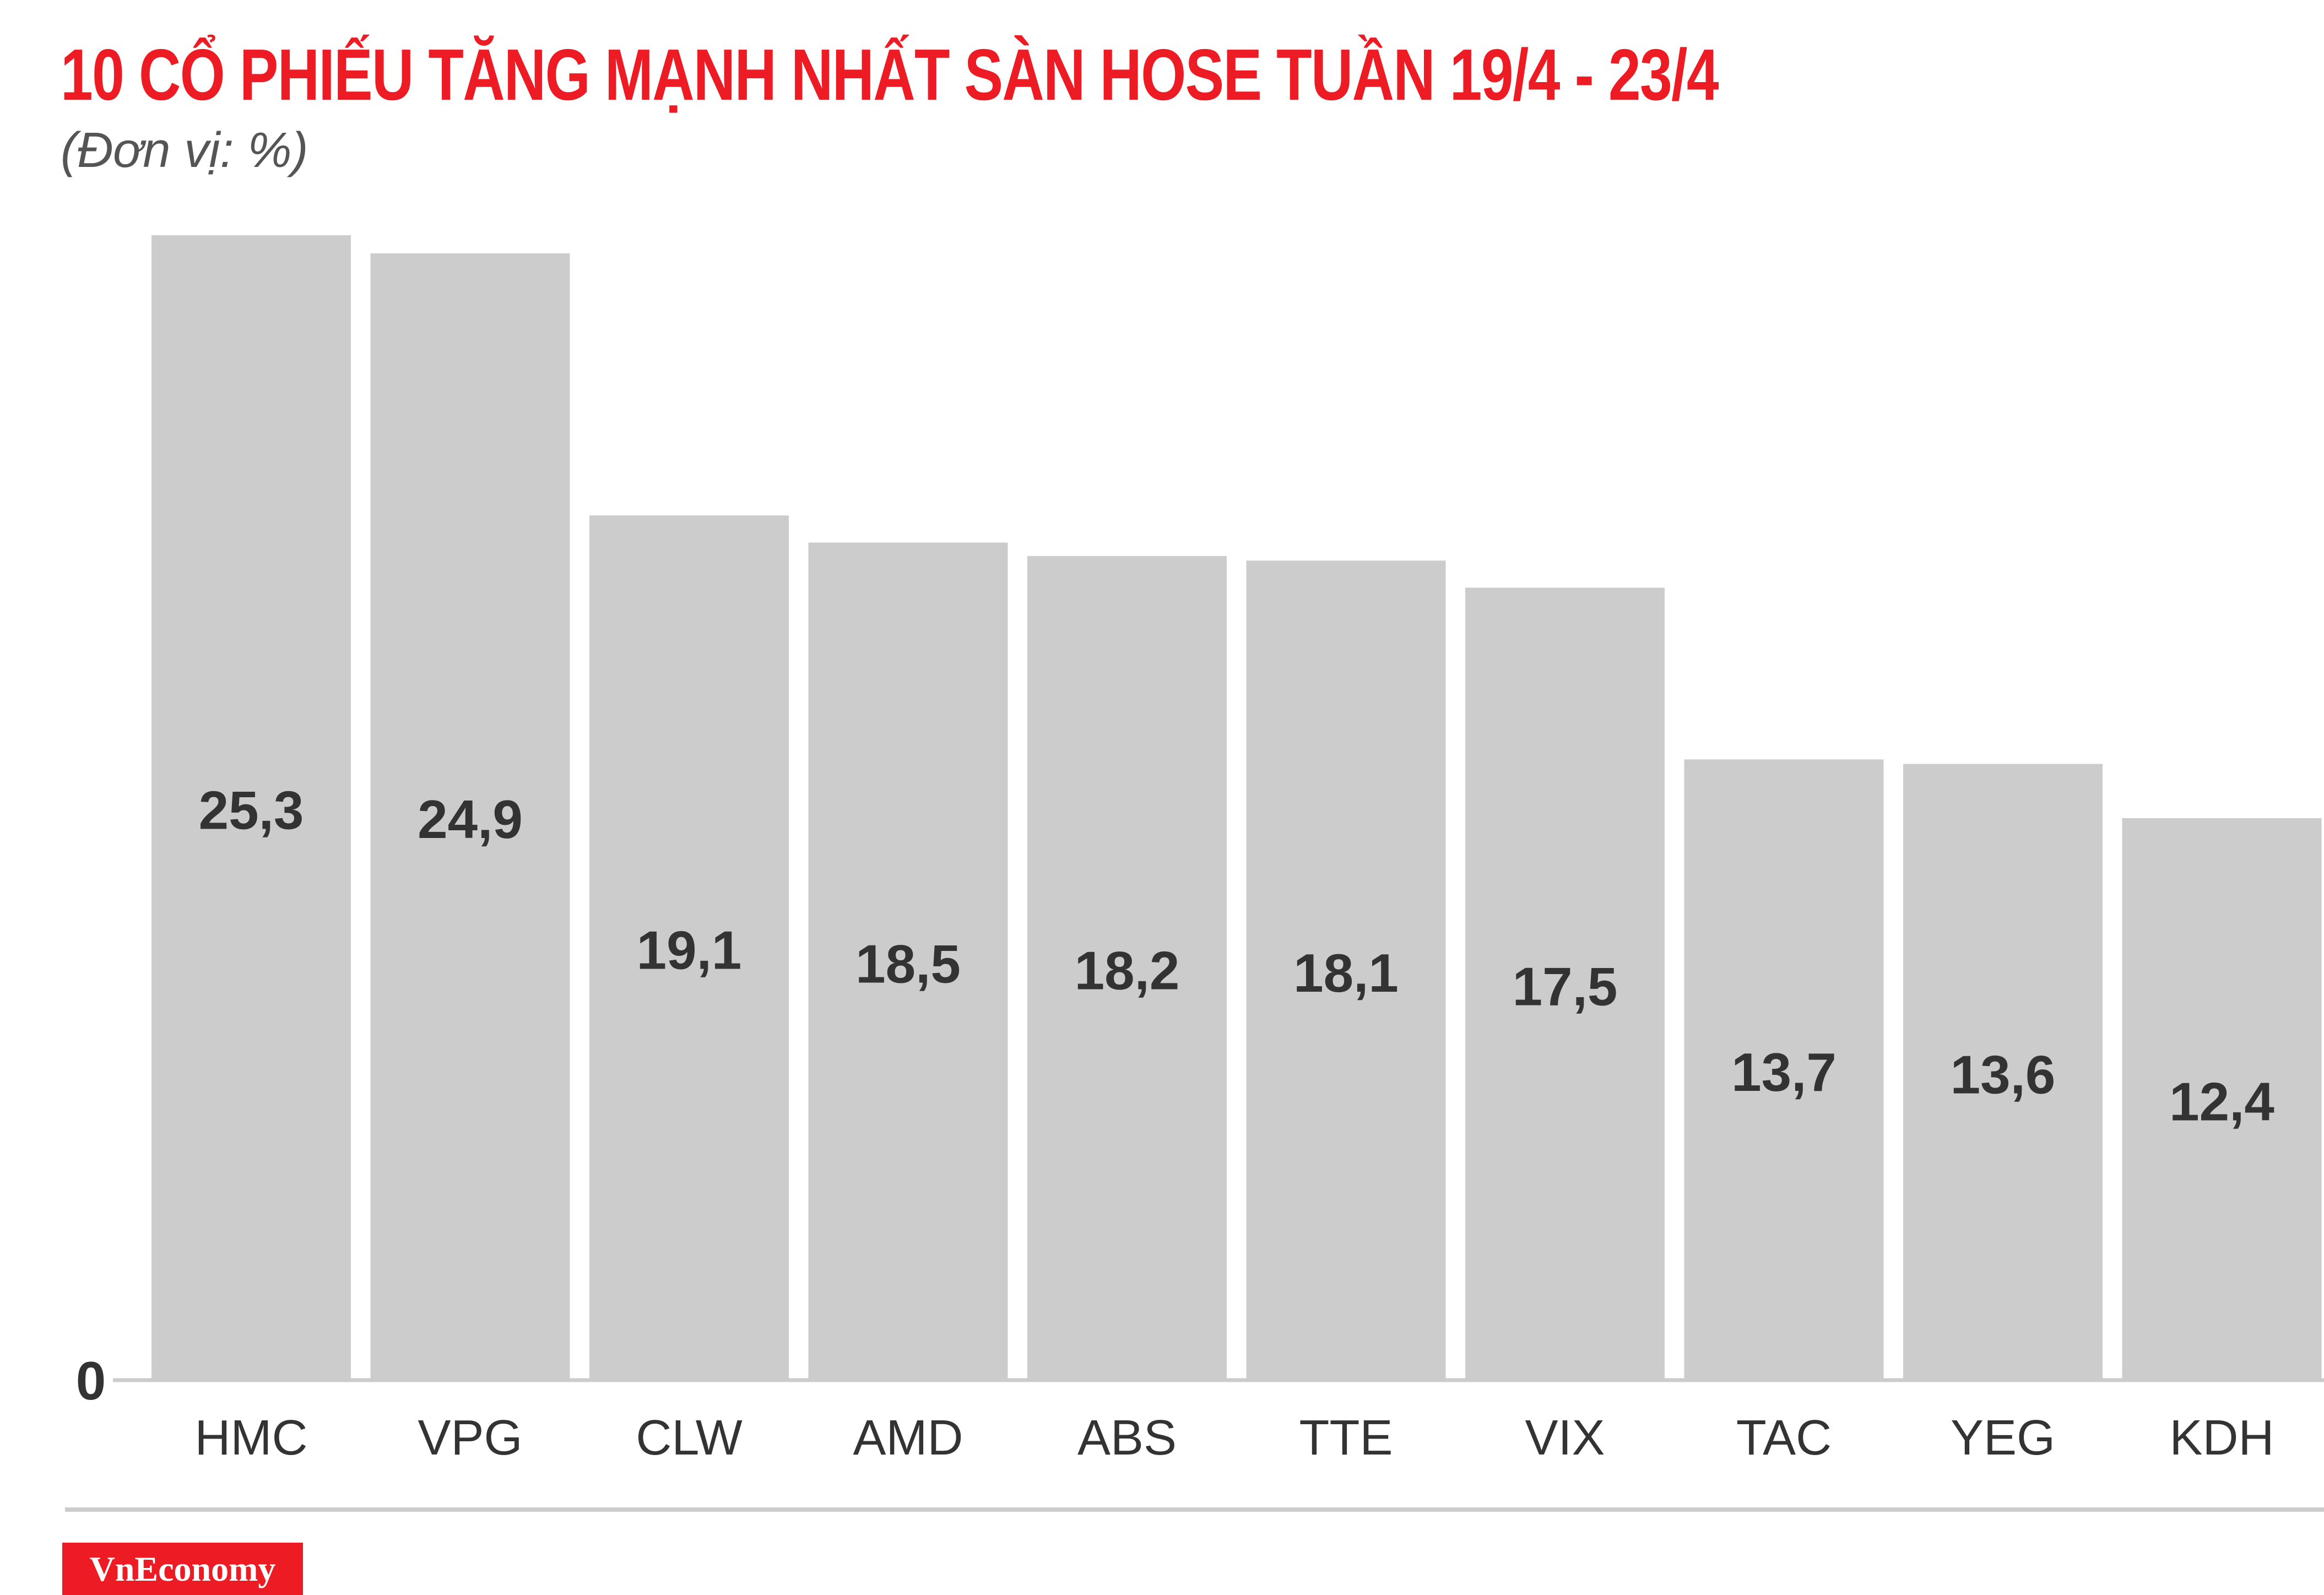  I want to click on bar-clw, so click(689, 946).